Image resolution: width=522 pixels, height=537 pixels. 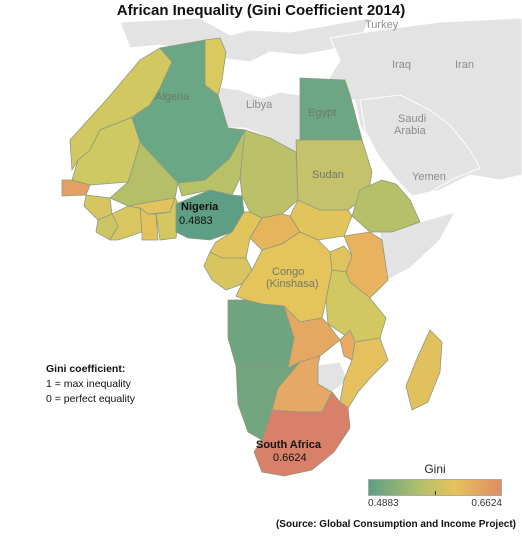 What do you see at coordinates (149, 224) in the screenshot?
I see `region-ghana` at bounding box center [149, 224].